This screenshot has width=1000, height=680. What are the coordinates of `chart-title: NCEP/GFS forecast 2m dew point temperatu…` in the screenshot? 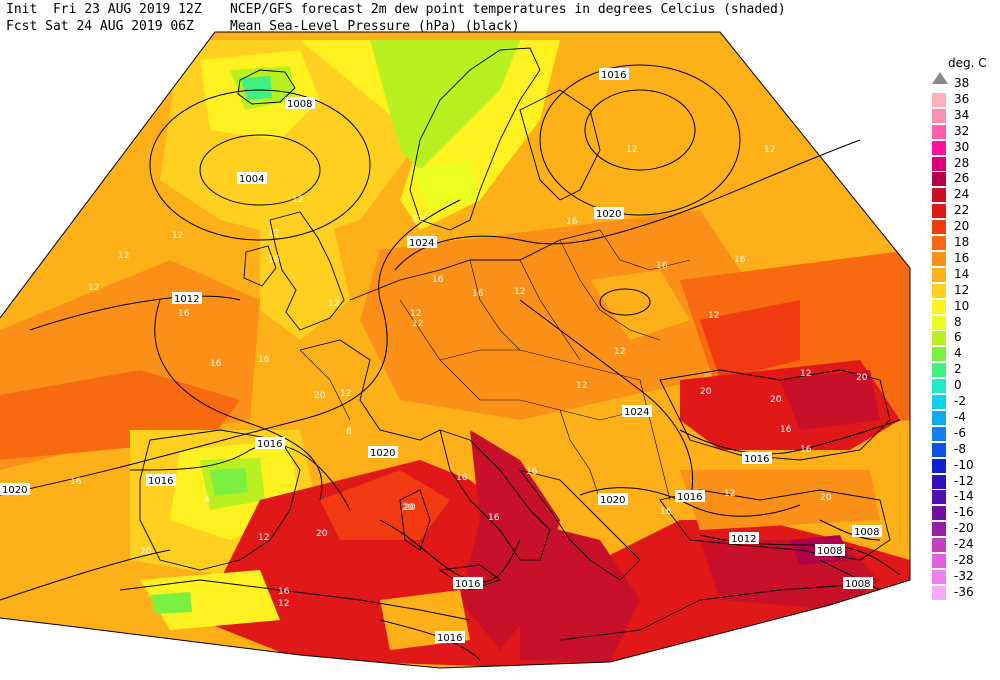 It's located at (508, 18).